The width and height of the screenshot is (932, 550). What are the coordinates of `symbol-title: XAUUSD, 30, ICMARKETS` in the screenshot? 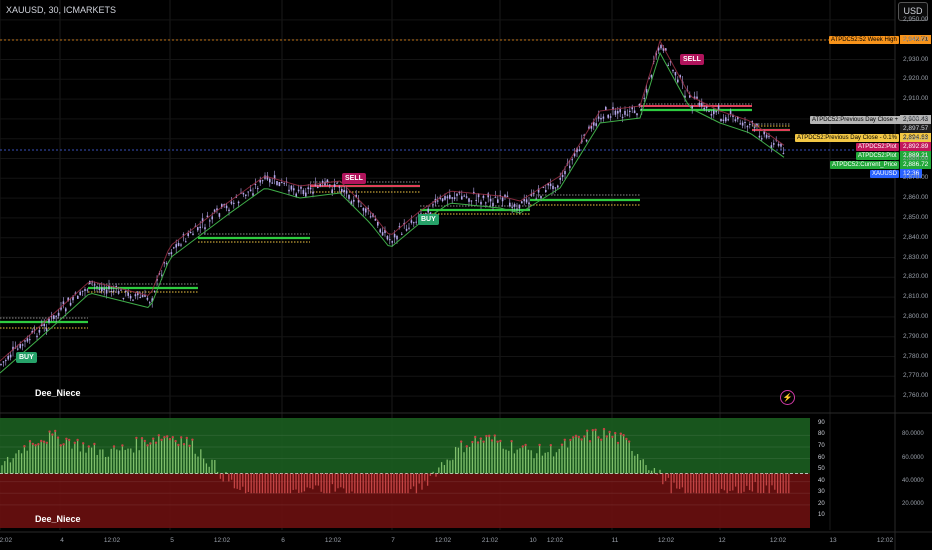 It's located at (61, 10).